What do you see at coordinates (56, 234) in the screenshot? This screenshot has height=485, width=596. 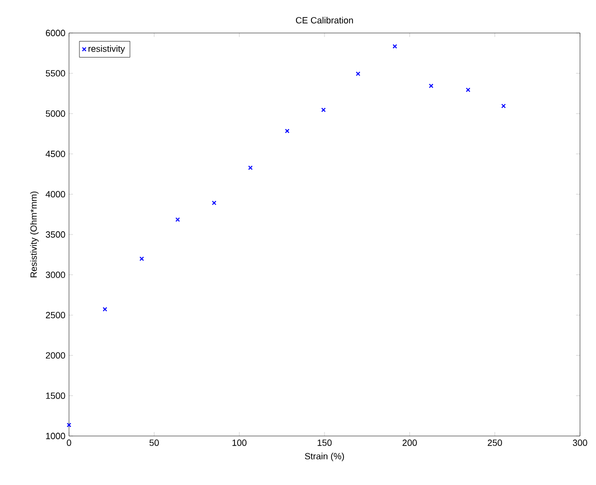 I see `y-tick-label: 3500` at bounding box center [56, 234].